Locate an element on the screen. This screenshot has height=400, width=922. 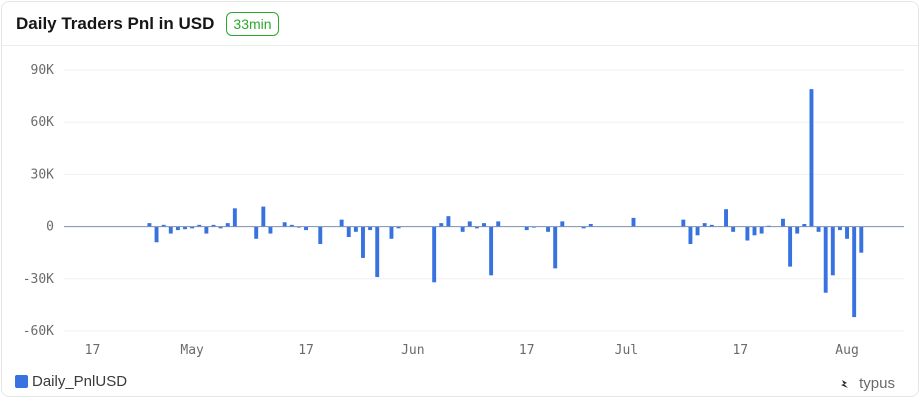
y-tick-label: 0 is located at coordinates (50, 227).